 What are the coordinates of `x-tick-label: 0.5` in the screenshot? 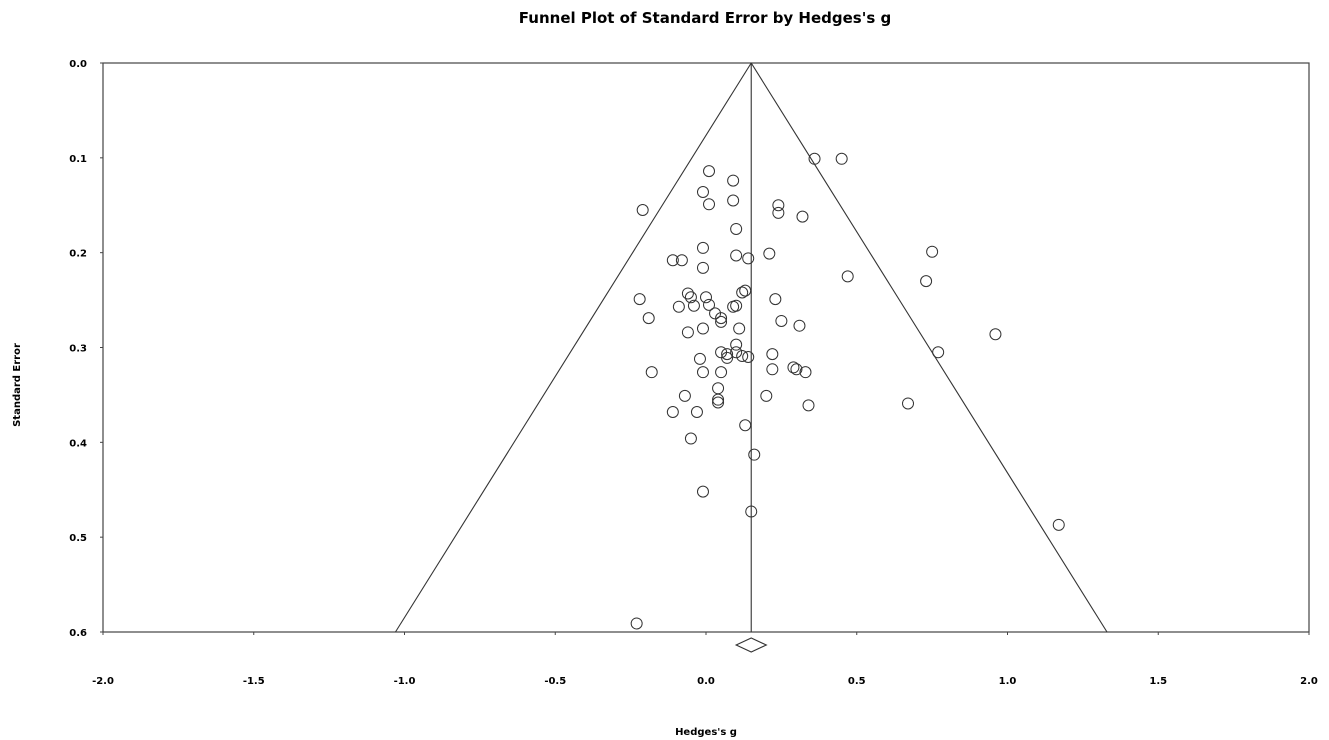 It's located at (857, 681).